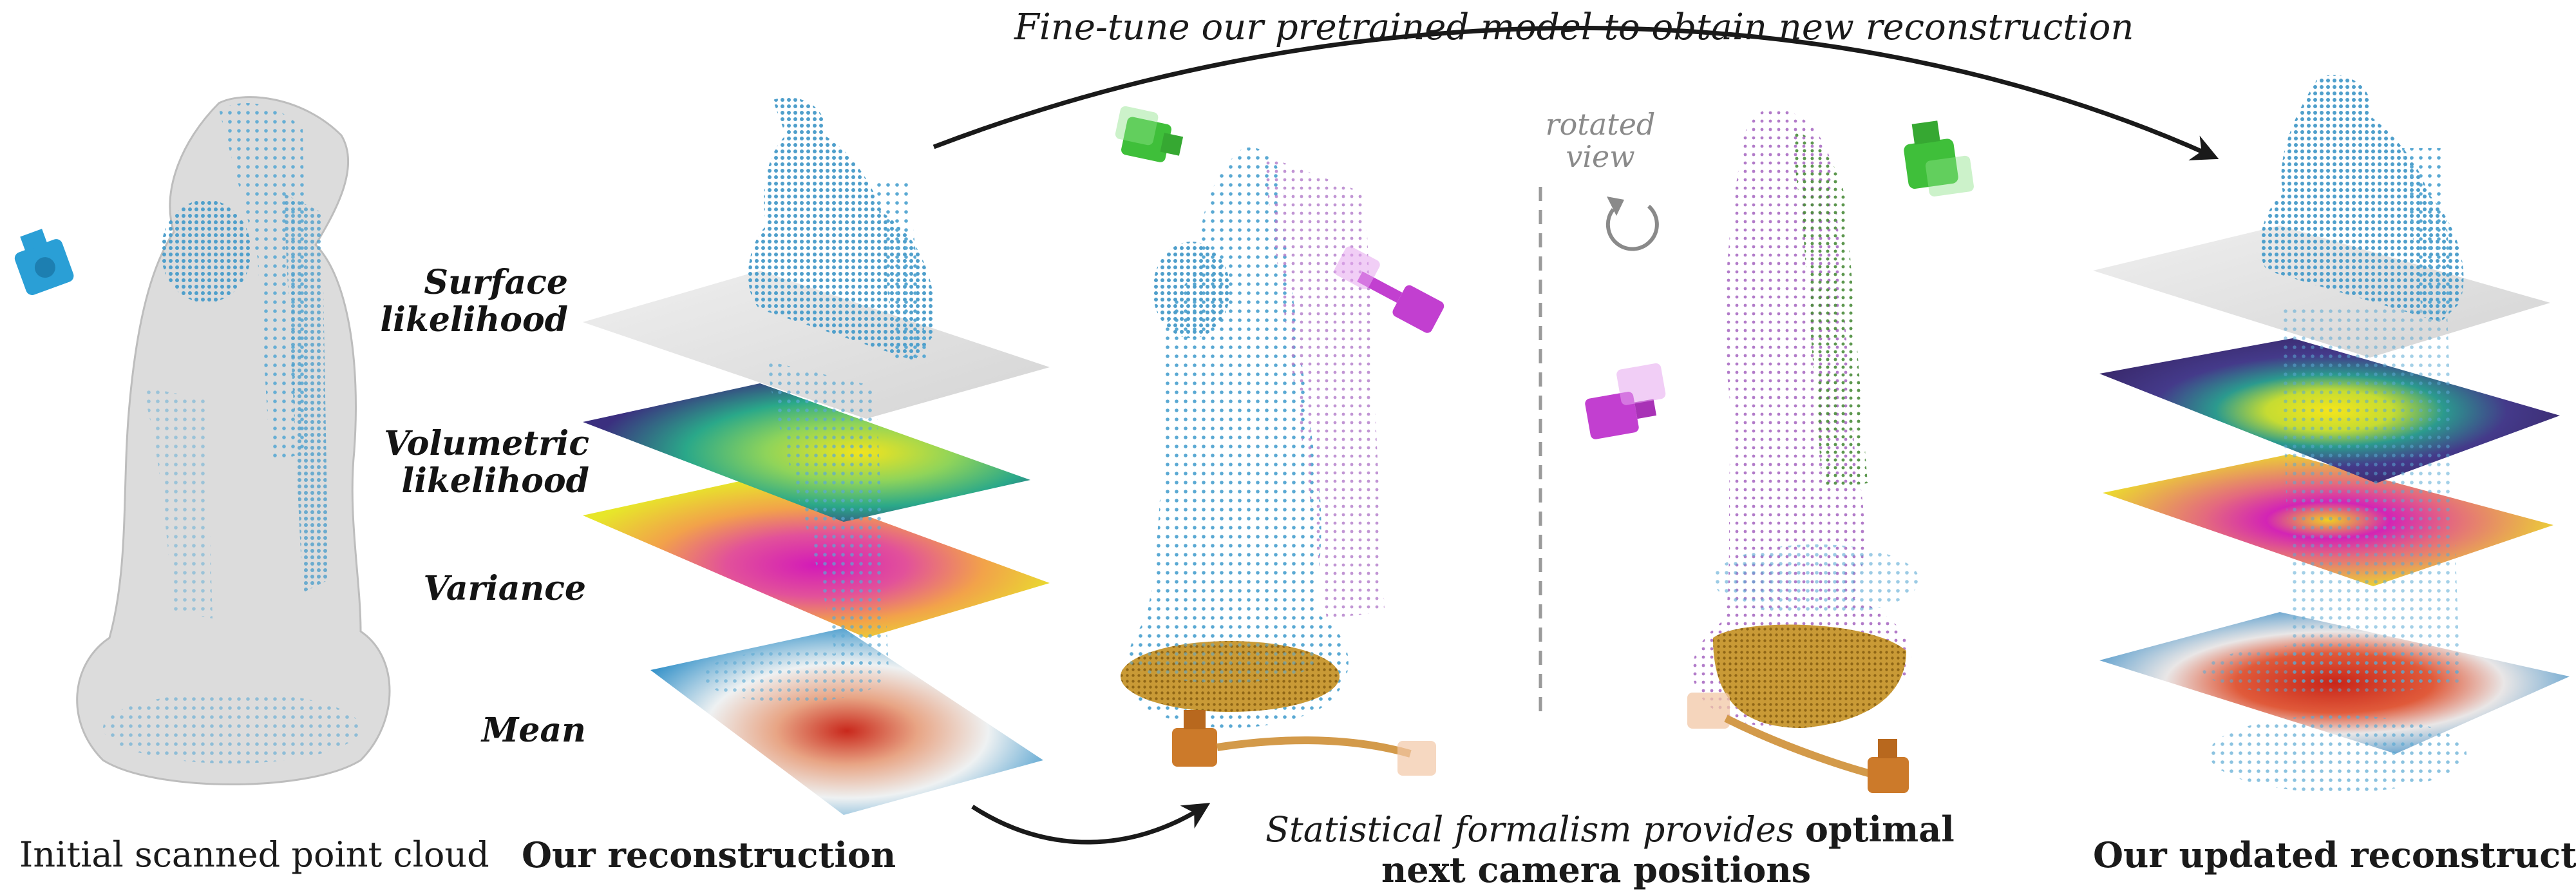 This screenshot has height=891, width=2576. I want to click on caption-nbv-part1: Statistical formalism provides, so click(1529, 829).